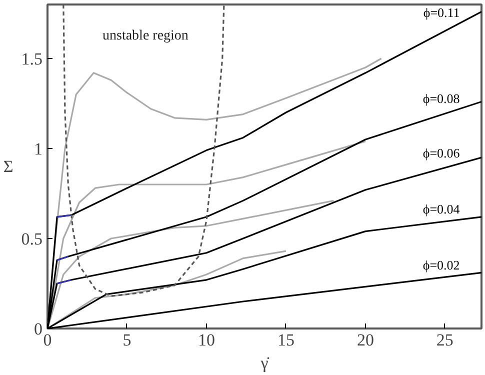 The height and width of the screenshot is (375, 485). Describe the element at coordinates (265, 363) in the screenshot. I see `x-axis-title: γ̇` at that location.